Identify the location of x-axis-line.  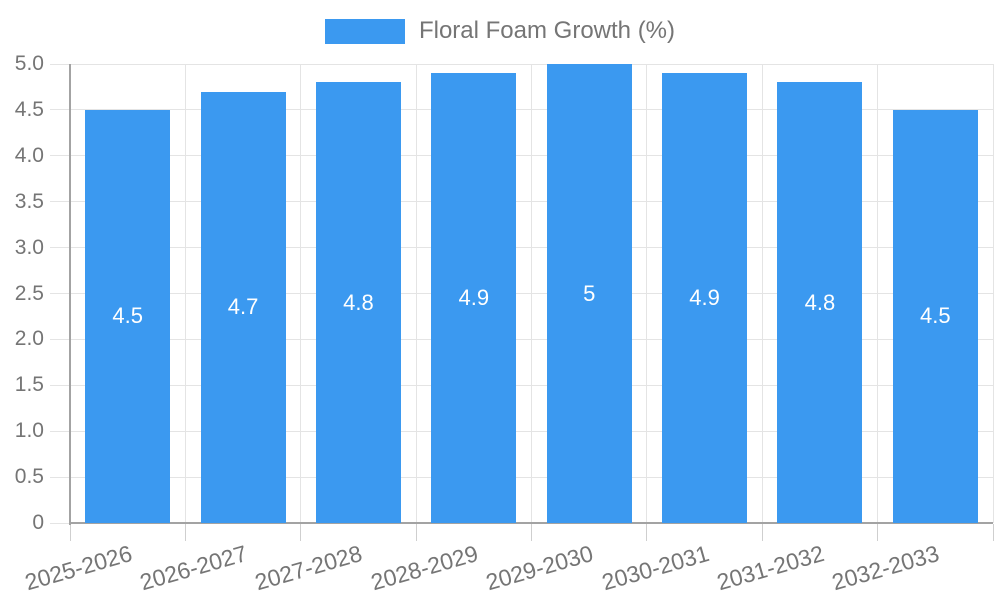
(531, 523).